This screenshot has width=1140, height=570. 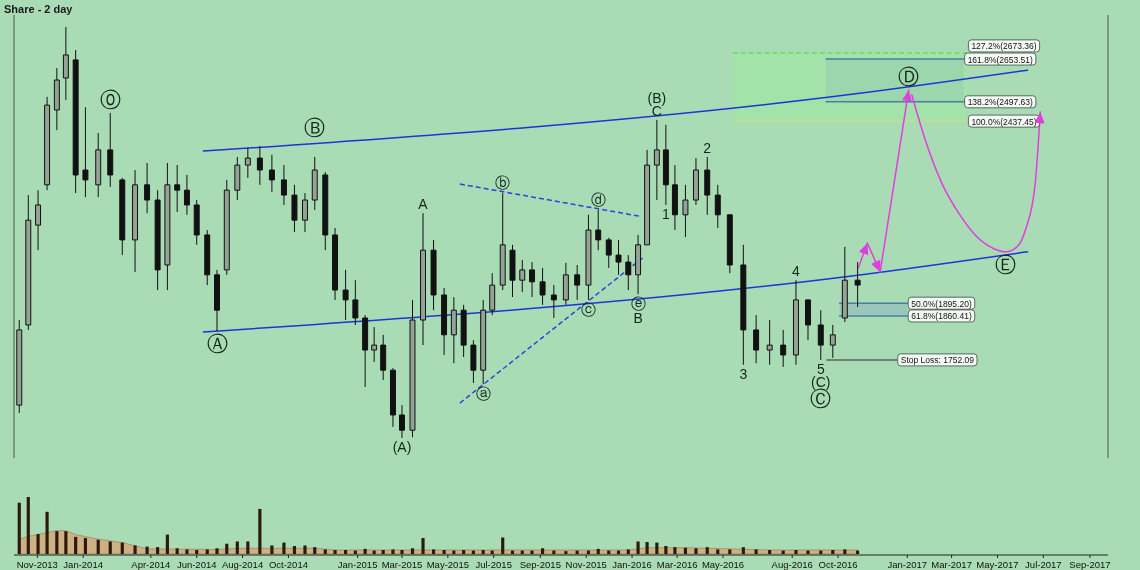 I want to click on chart-title: Share - 2 day, so click(x=39, y=9).